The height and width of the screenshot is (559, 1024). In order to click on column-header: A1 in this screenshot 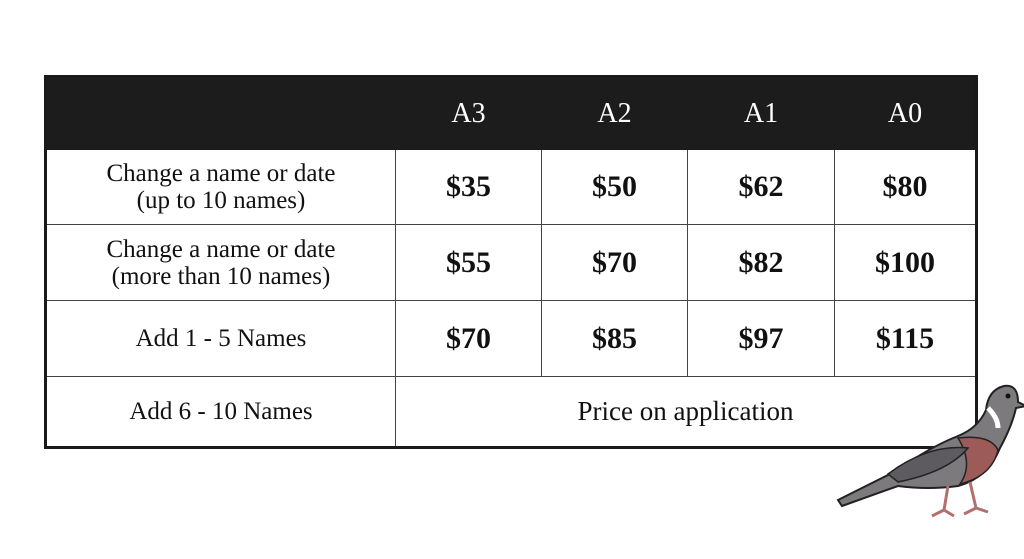, I will do `click(761, 113)`.